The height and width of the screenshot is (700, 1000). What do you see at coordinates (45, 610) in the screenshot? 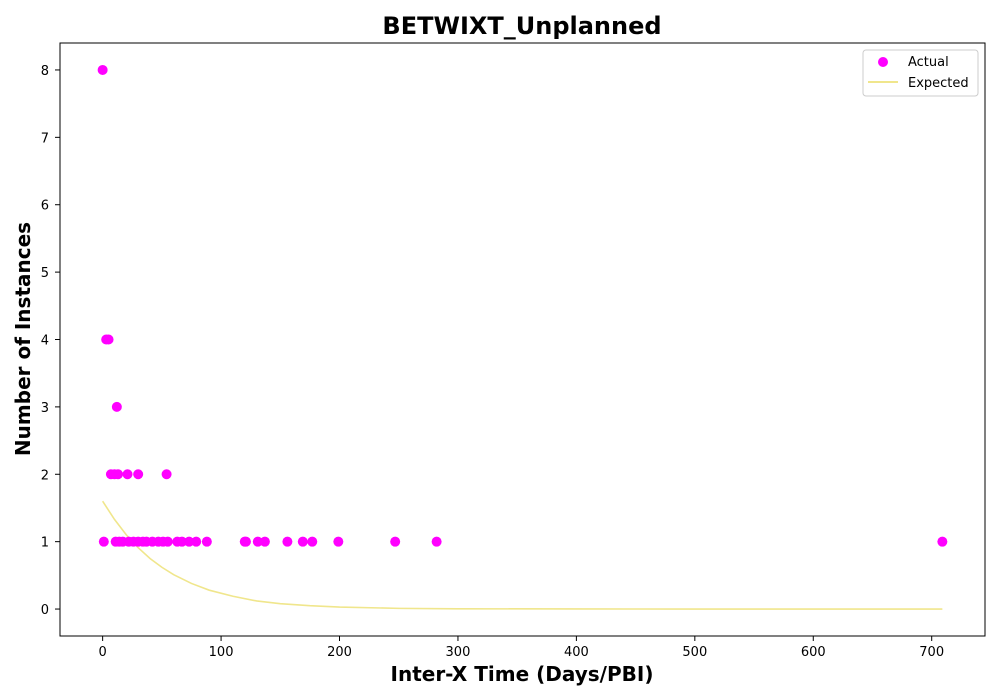
I see `y-tick-label: 0` at bounding box center [45, 610].